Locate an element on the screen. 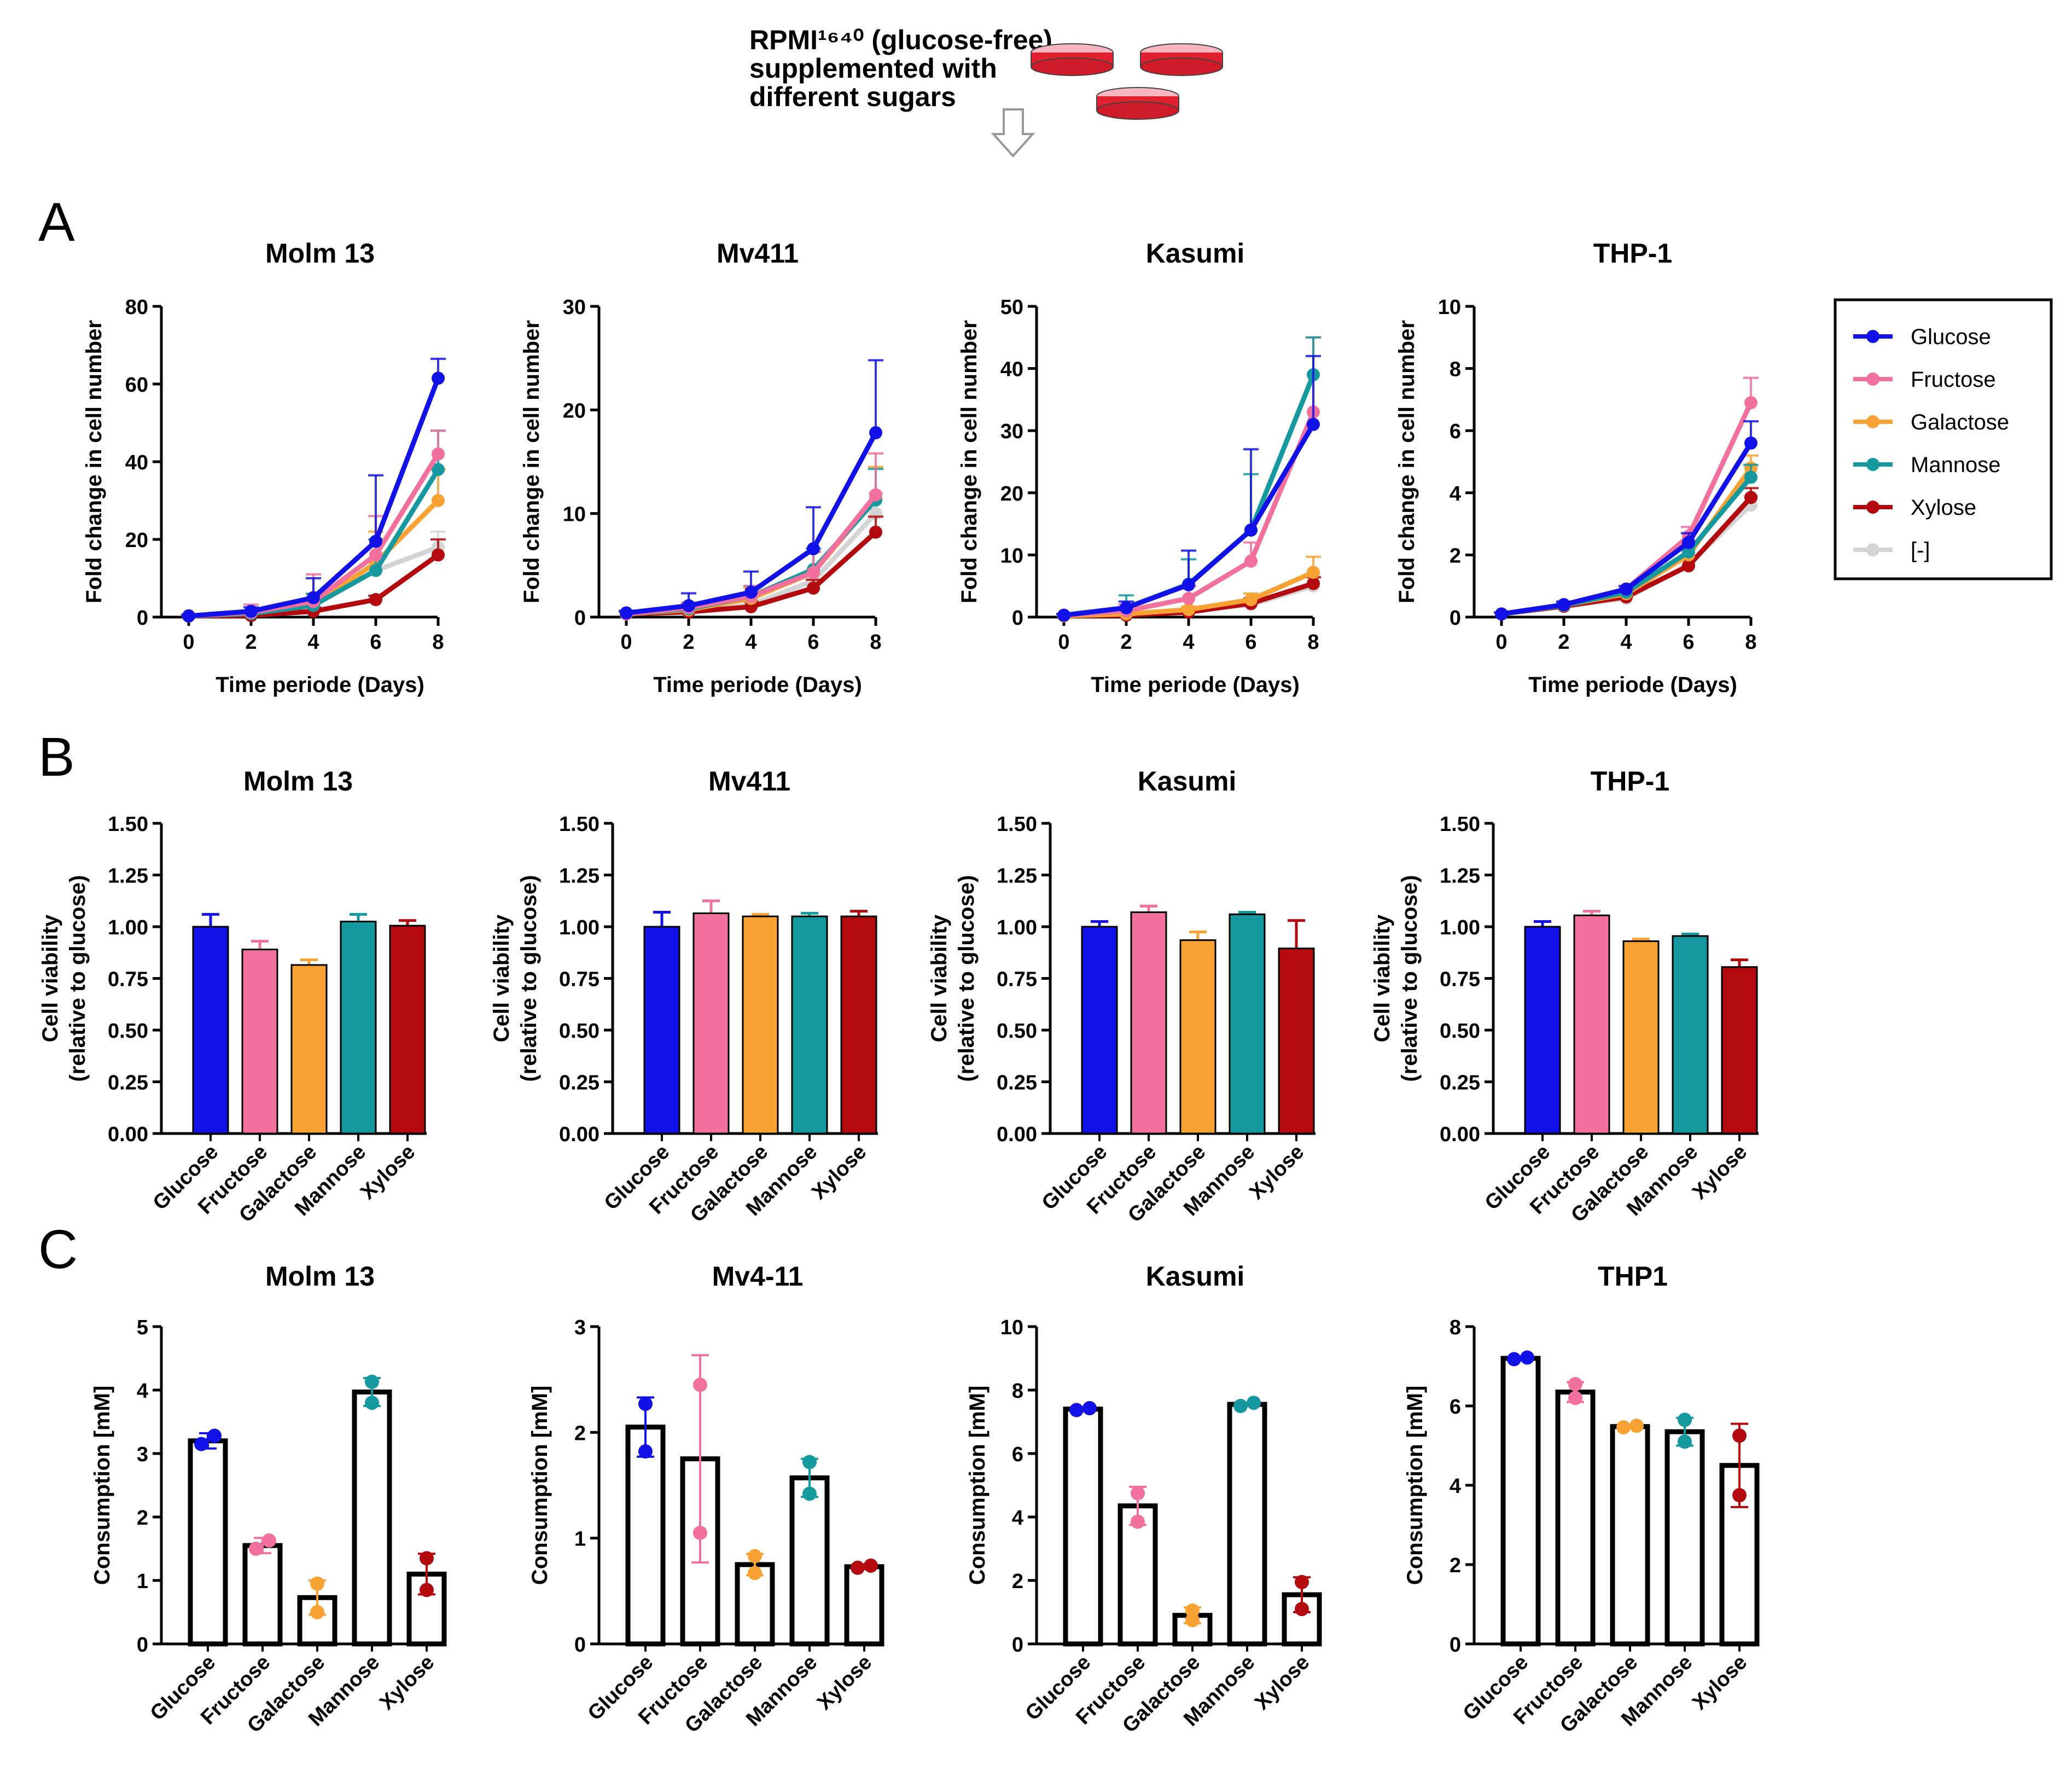 The width and height of the screenshot is (2072, 1767). legend-label: [-] is located at coordinates (1920, 550).